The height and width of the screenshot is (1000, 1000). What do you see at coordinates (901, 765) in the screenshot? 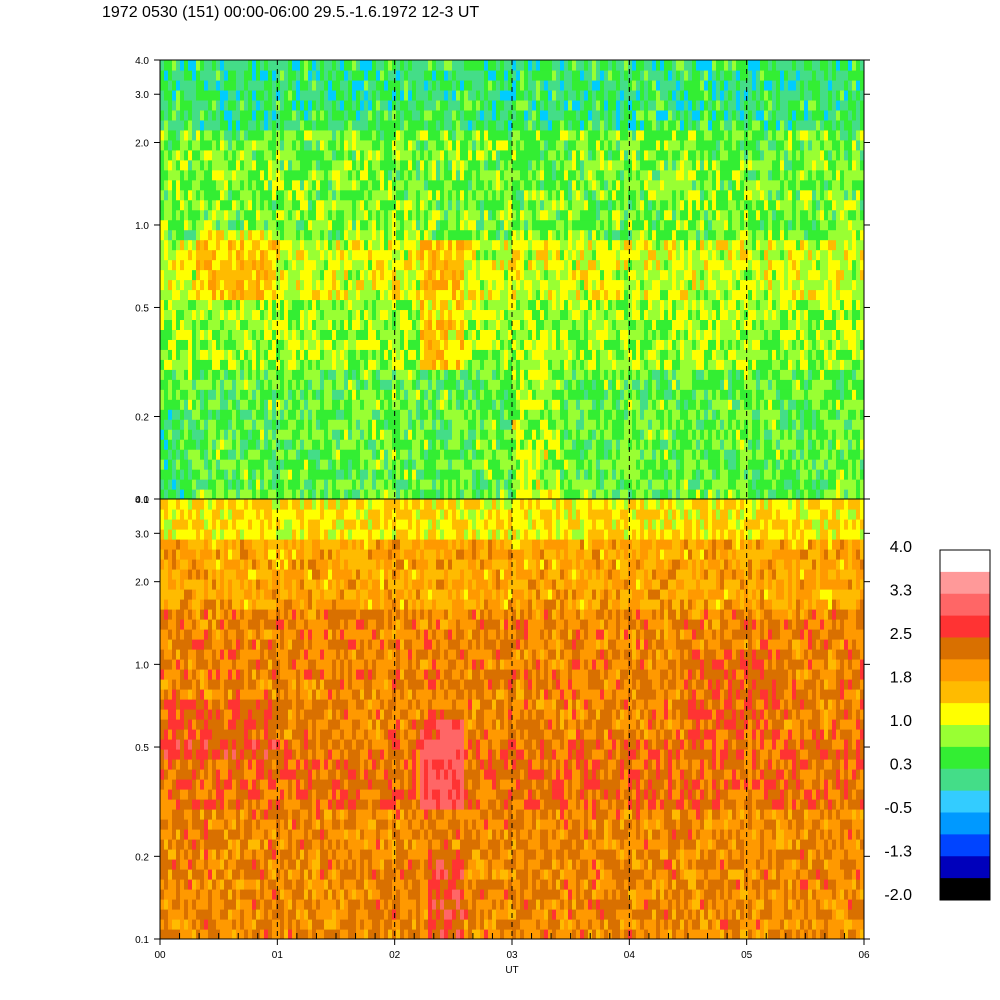
I see `colorbar-label: 0.3` at bounding box center [901, 765].